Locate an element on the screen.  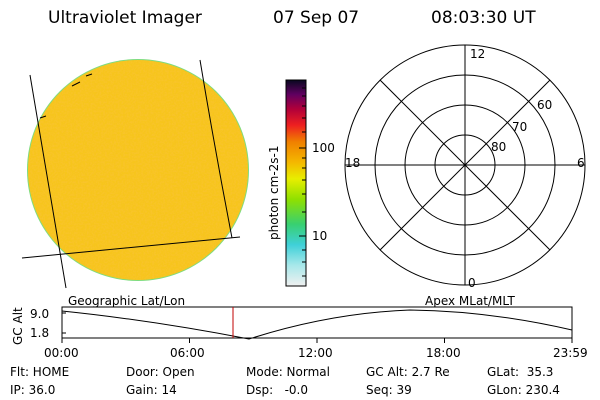
instrument-title: Ultraviolet Imager is located at coordinates (125, 18).